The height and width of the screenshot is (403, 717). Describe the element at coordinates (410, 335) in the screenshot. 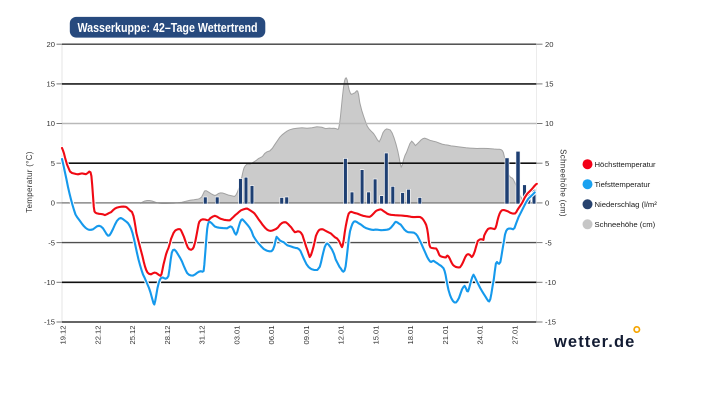

I see `svg-text: 18.01` at that location.